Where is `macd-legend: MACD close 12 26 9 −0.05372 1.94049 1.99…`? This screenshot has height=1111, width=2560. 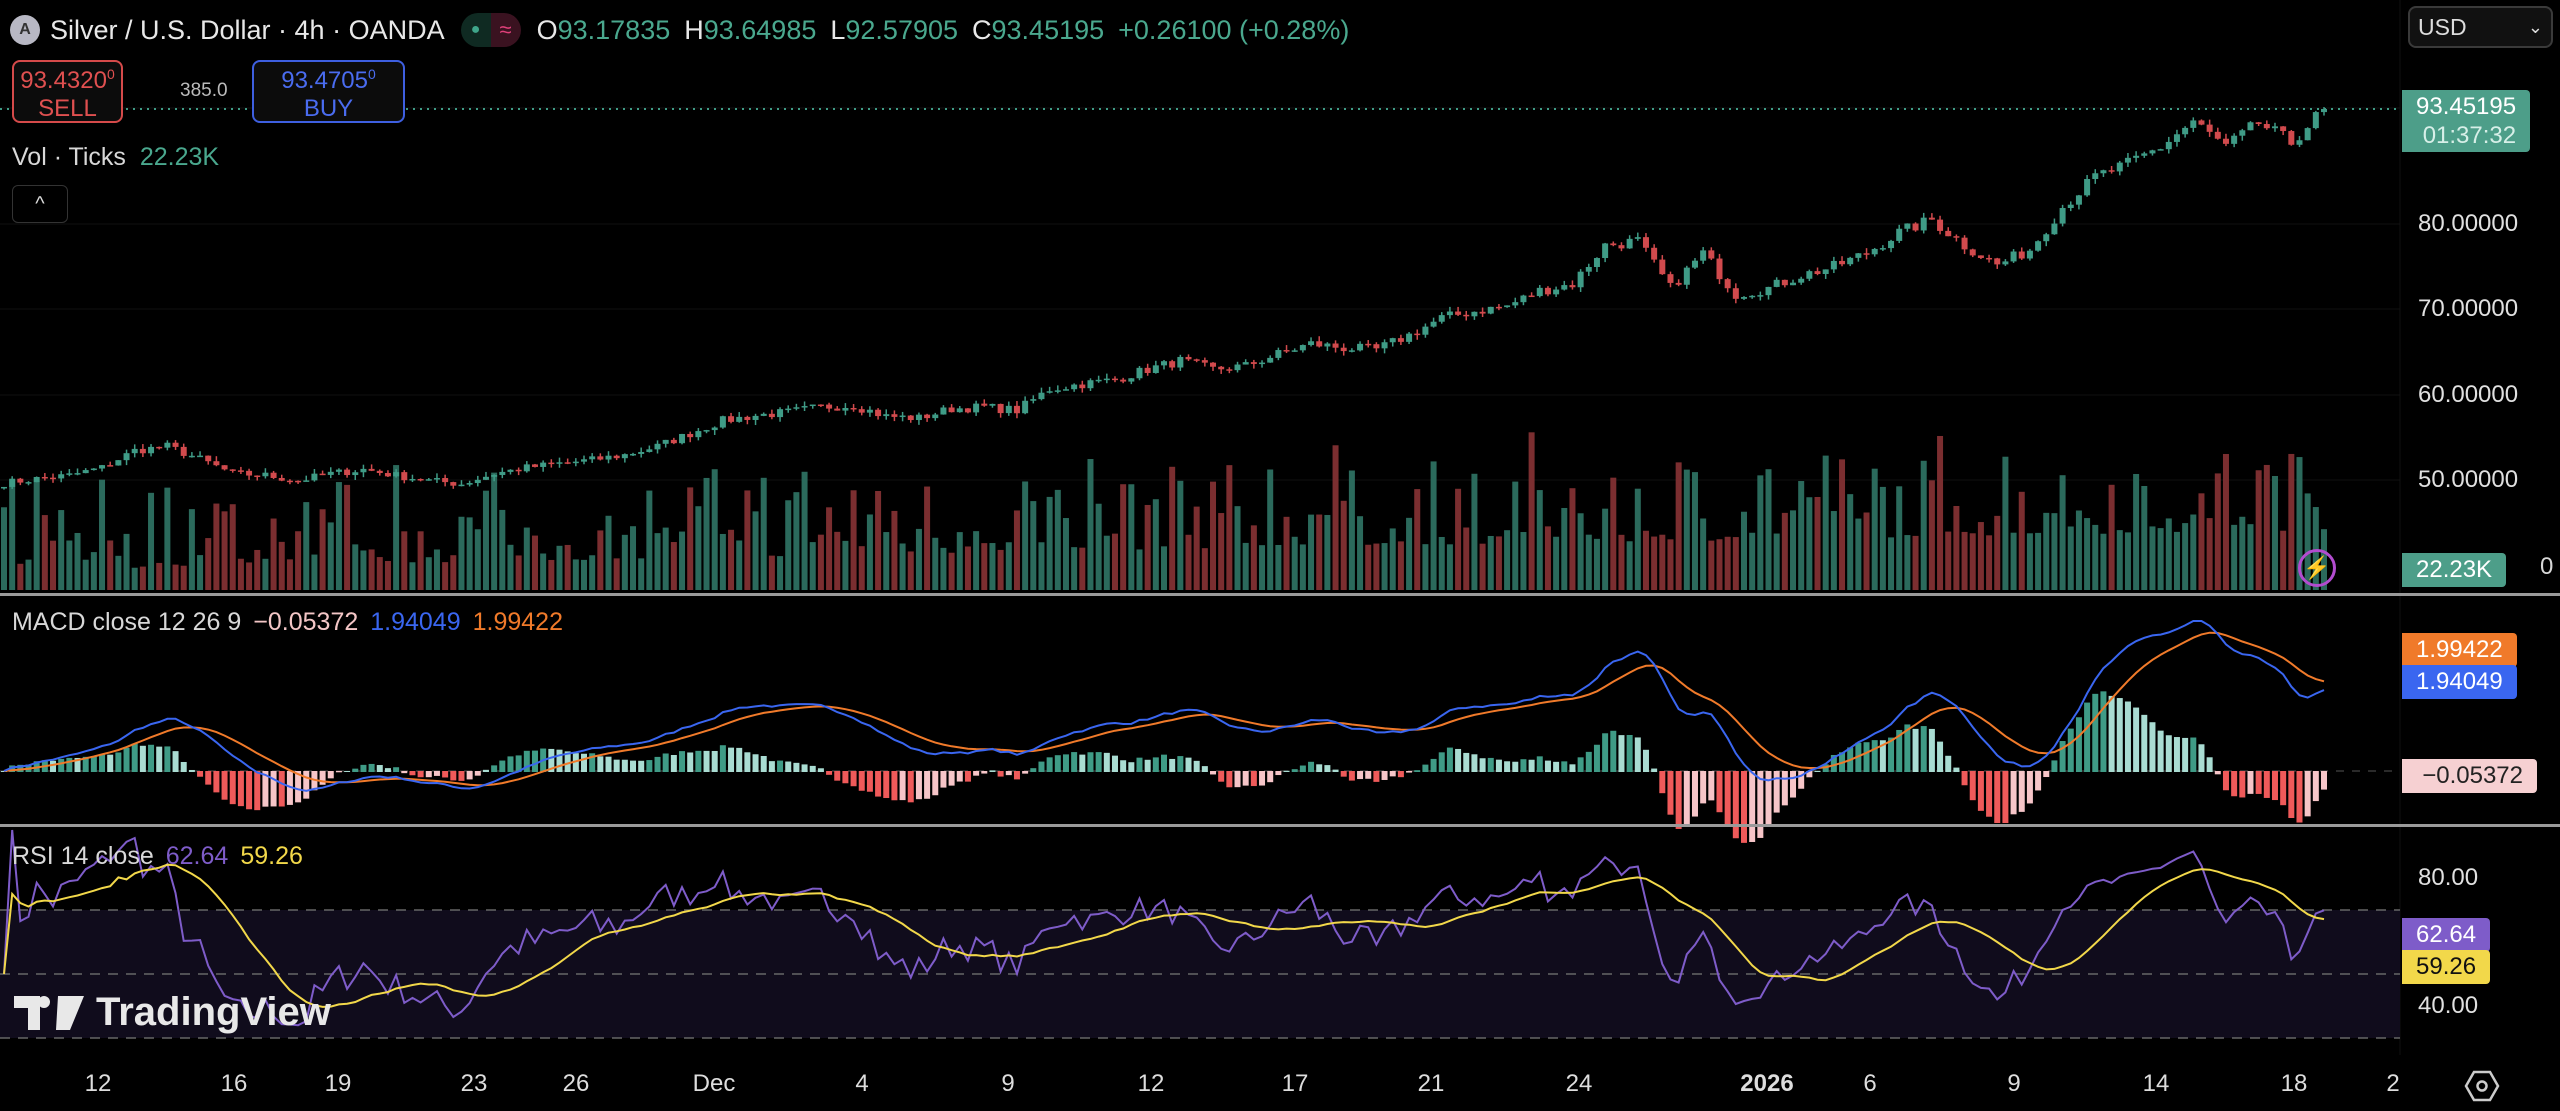
macd-legend: MACD close 12 26 9 −0.05372 1.94049 1.99… is located at coordinates (287, 622).